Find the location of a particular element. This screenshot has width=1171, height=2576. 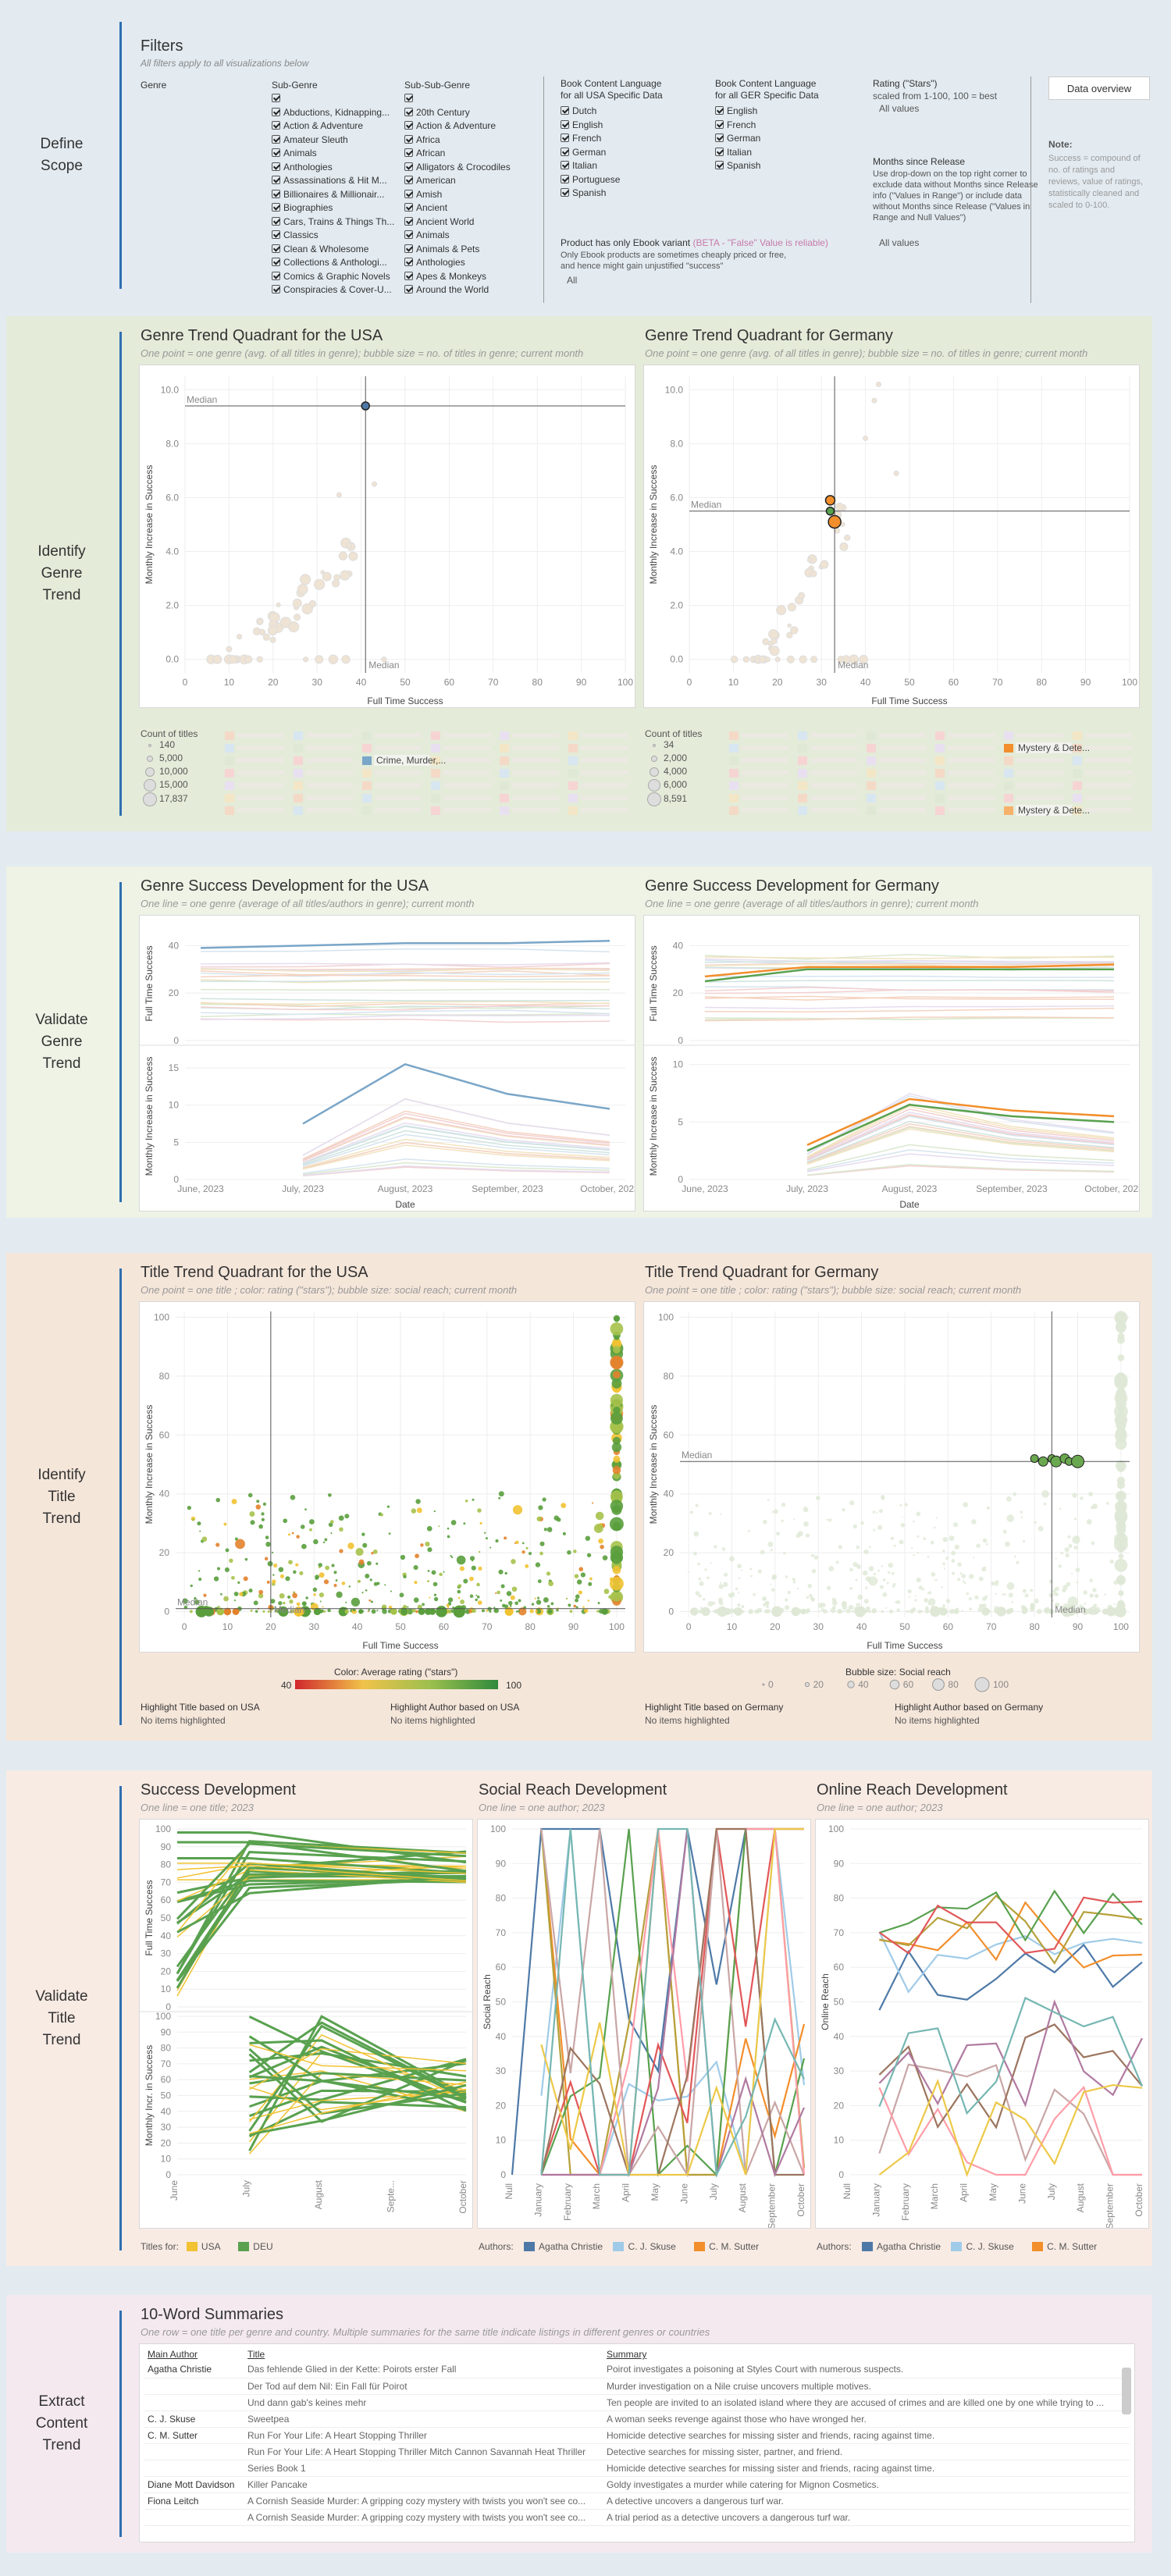

checkbox-item: Apes & Monkeys is located at coordinates (468, 277).